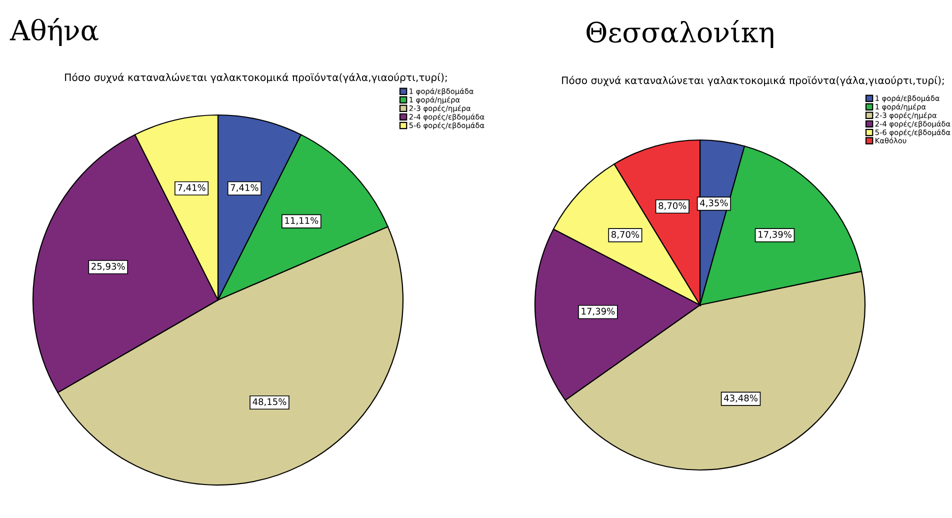 The image size is (952, 518). What do you see at coordinates (301, 221) in the screenshot?
I see `data-label: 11,11%` at bounding box center [301, 221].